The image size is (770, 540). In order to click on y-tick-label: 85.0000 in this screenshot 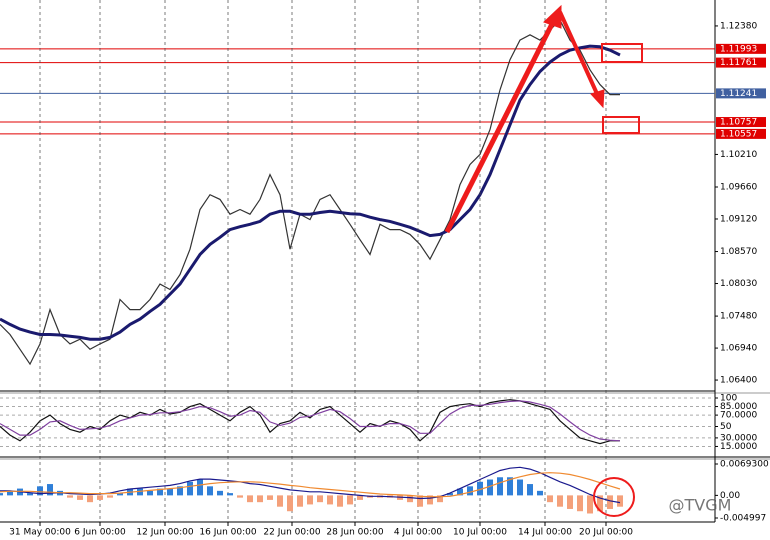, I will do `click(738, 407)`.